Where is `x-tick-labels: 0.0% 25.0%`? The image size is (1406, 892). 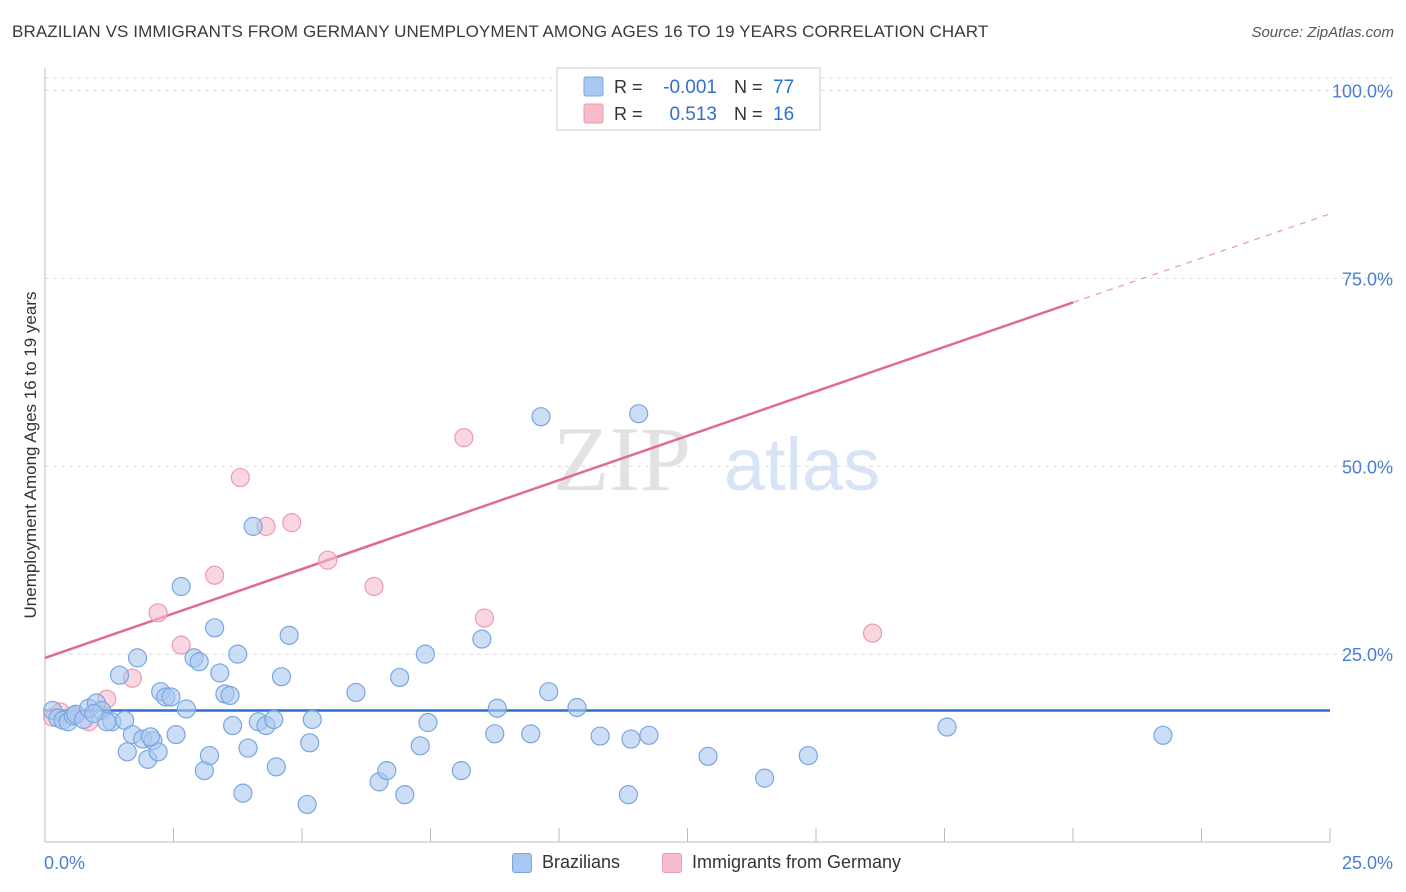
x-tick-labels: 0.0% 25.0% is located at coordinates (718, 863).